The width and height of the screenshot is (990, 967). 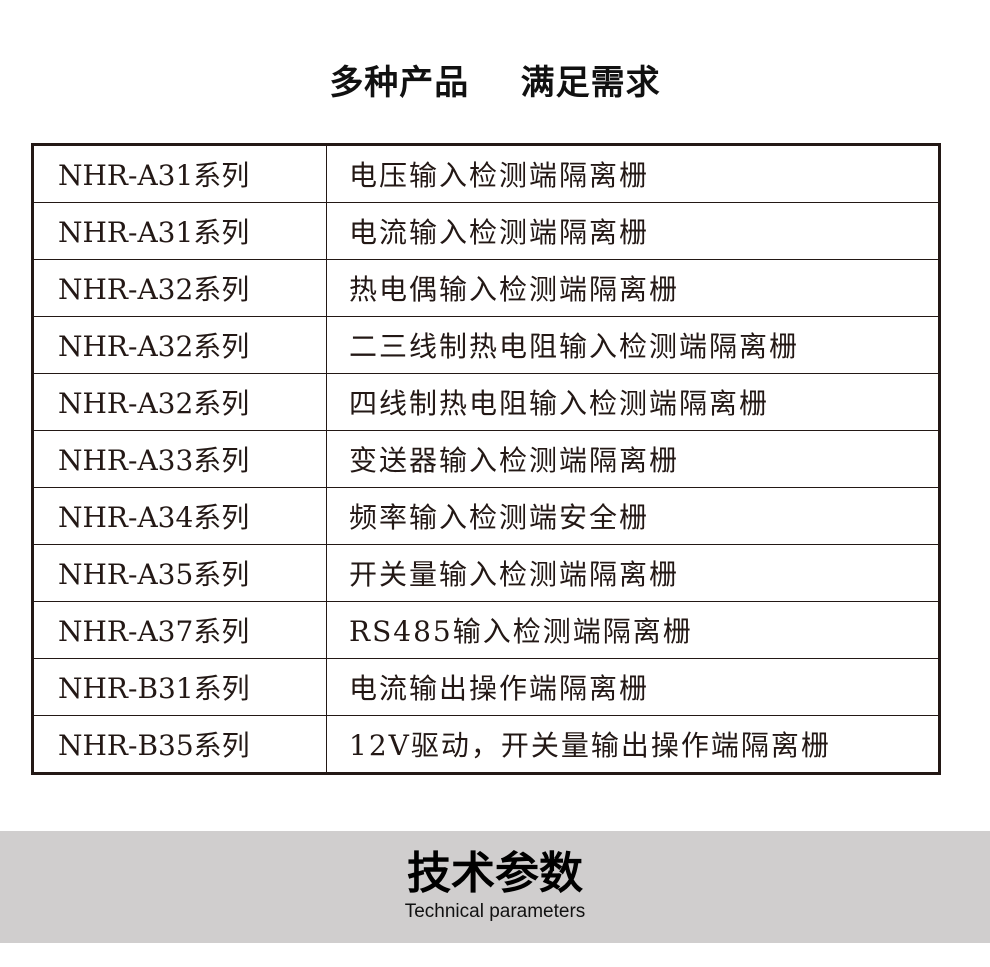 I want to click on table-row: NHR-A33系列 变送器输入检测端隔离栅, so click(x=486, y=459).